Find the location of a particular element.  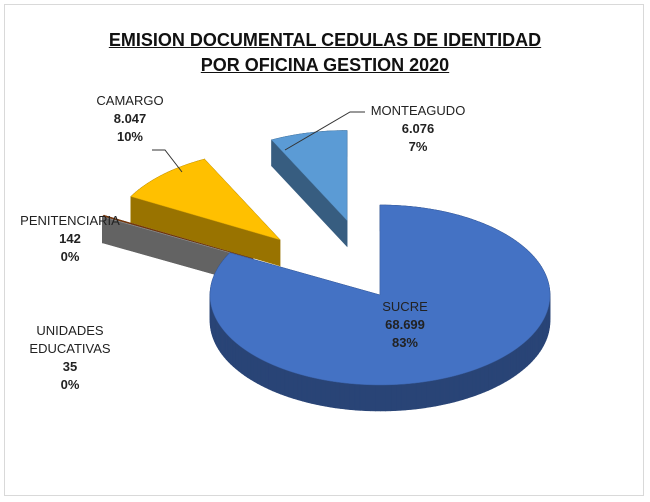

percent-label: 10% is located at coordinates (130, 136).